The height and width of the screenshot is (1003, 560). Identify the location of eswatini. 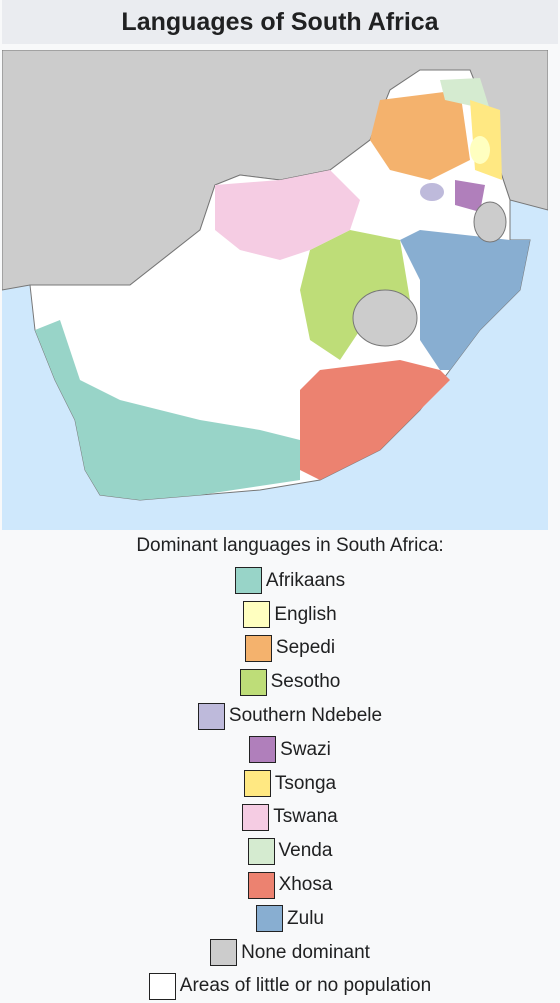
(490, 222).